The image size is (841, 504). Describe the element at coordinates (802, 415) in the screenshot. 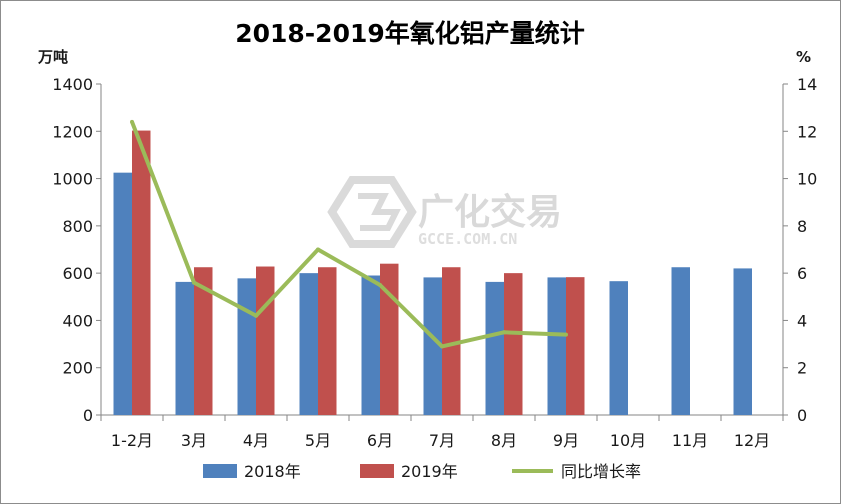

I see `right-tick-label: 0` at that location.